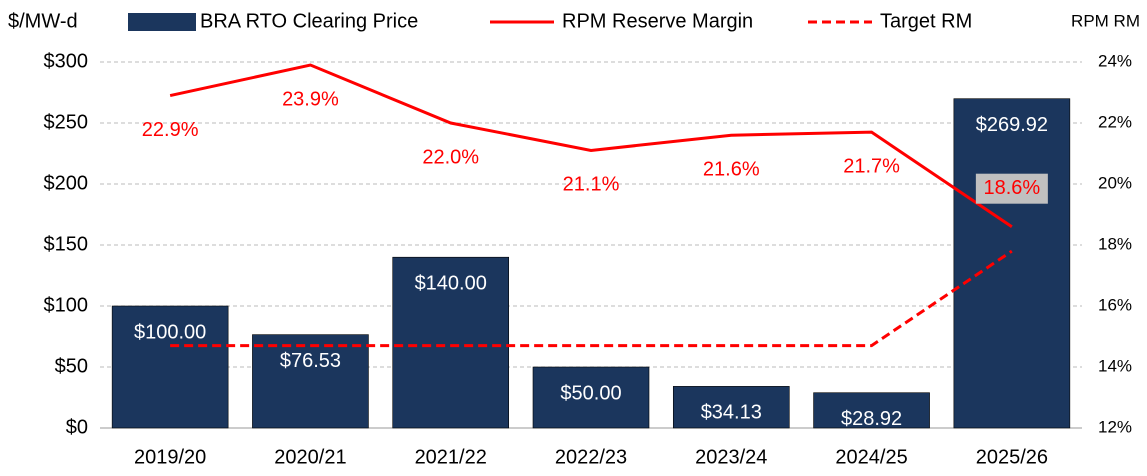 The image size is (1147, 476). What do you see at coordinates (731, 413) in the screenshot?
I see `bar-value-label: $34.13` at bounding box center [731, 413].